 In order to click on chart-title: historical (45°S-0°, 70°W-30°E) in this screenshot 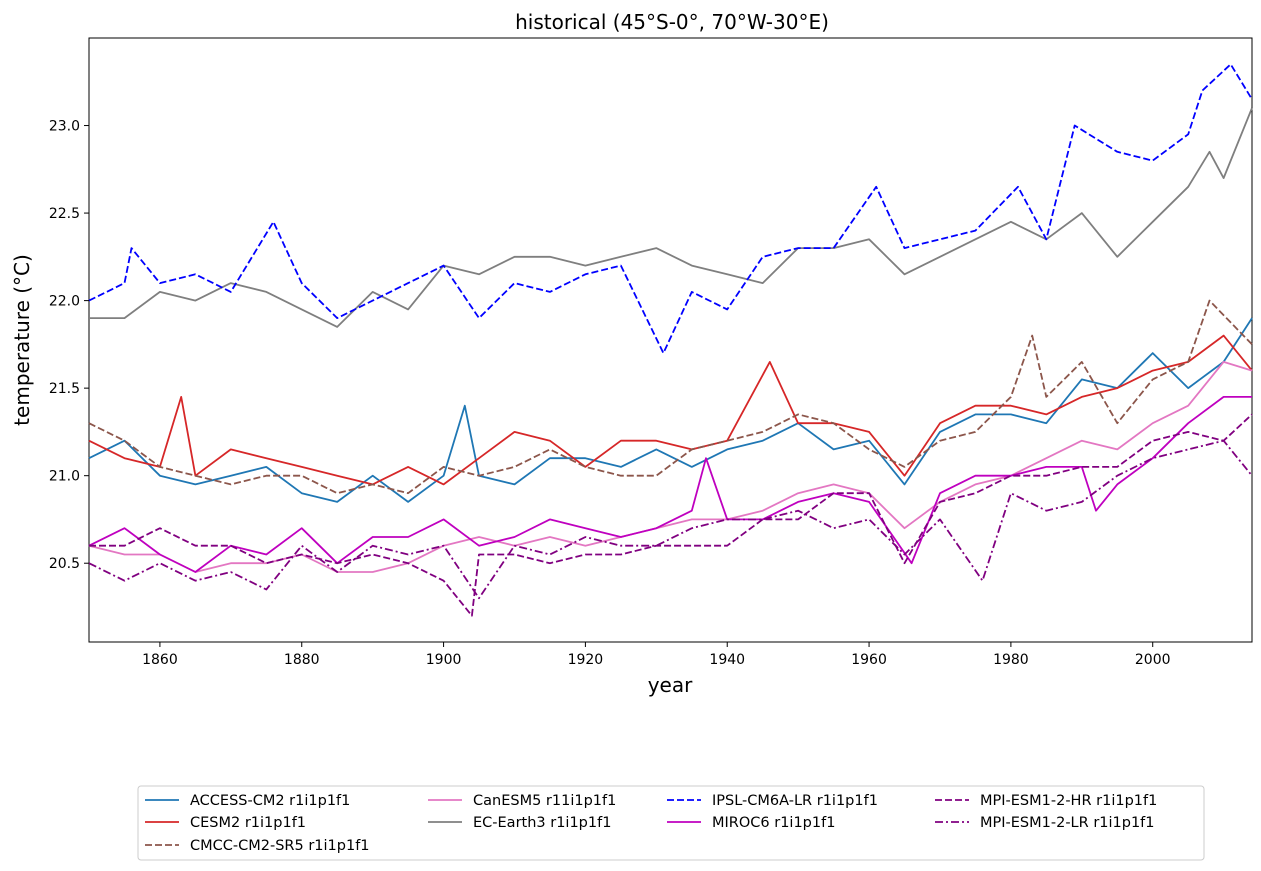, I will do `click(672, 22)`.